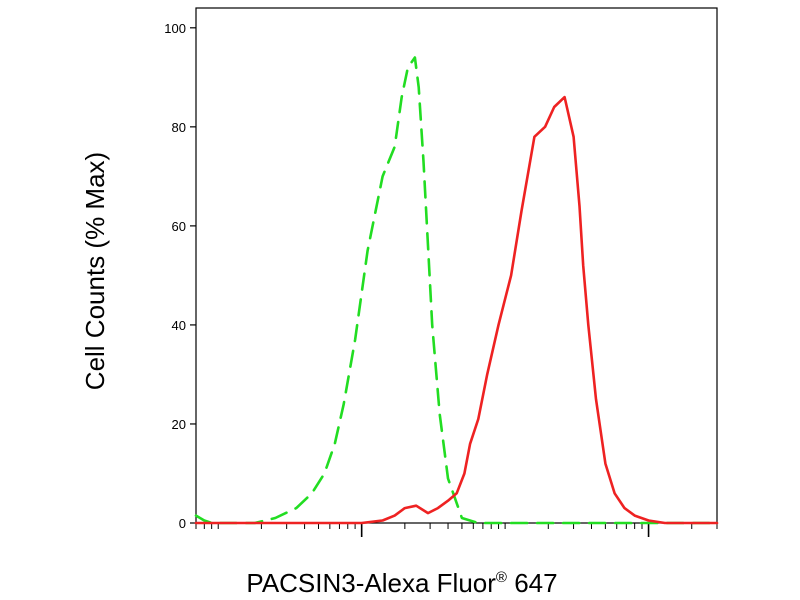 This screenshot has height=600, width=800. What do you see at coordinates (175, 28) in the screenshot?
I see `y-tick-label: 100` at bounding box center [175, 28].